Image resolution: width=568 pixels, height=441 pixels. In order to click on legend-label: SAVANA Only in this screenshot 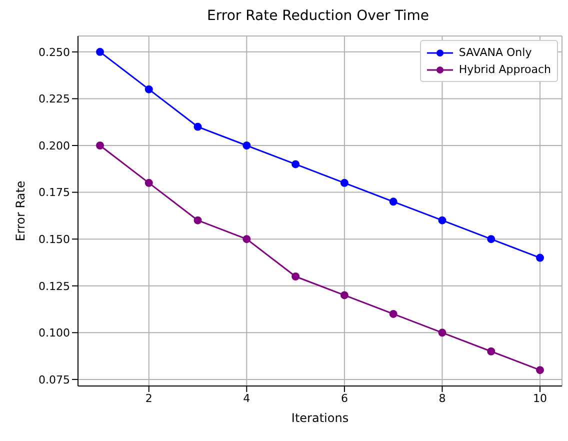, I will do `click(495, 52)`.